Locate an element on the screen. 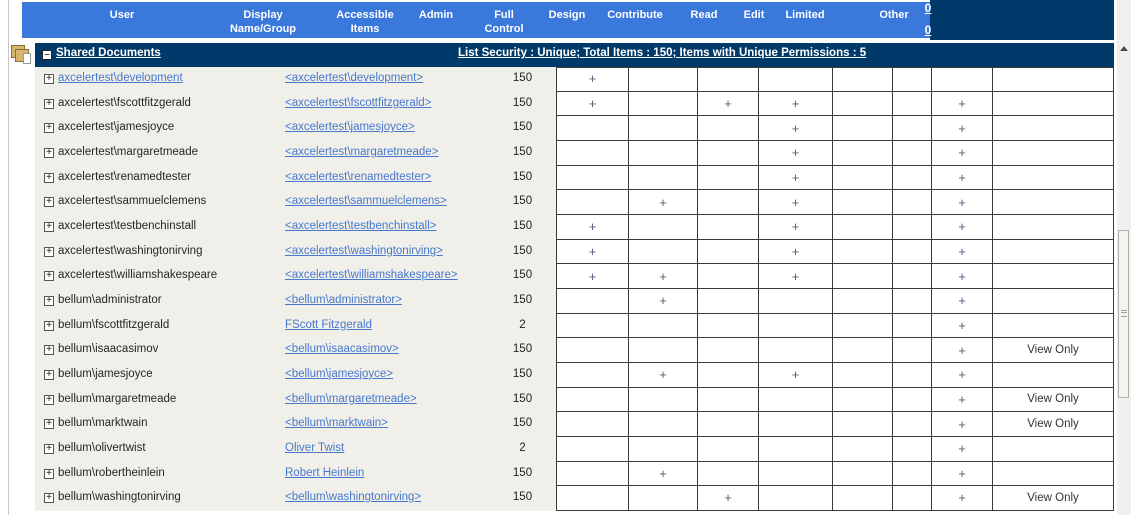 The image size is (1131, 515). scrollbar-grip-icon is located at coordinates (1124, 313).